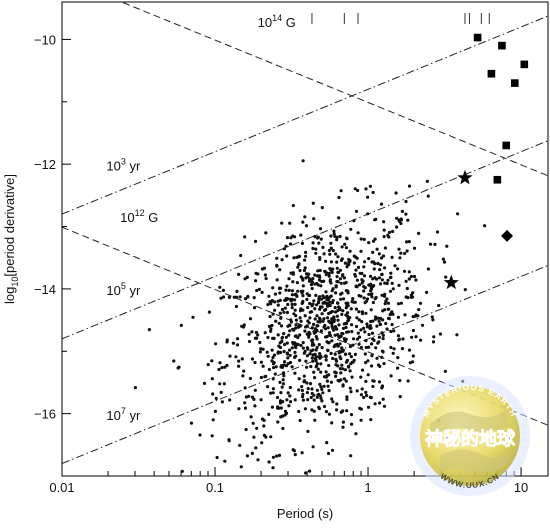  What do you see at coordinates (502, 45) in the screenshot?
I see `magnetar-square` at bounding box center [502, 45].